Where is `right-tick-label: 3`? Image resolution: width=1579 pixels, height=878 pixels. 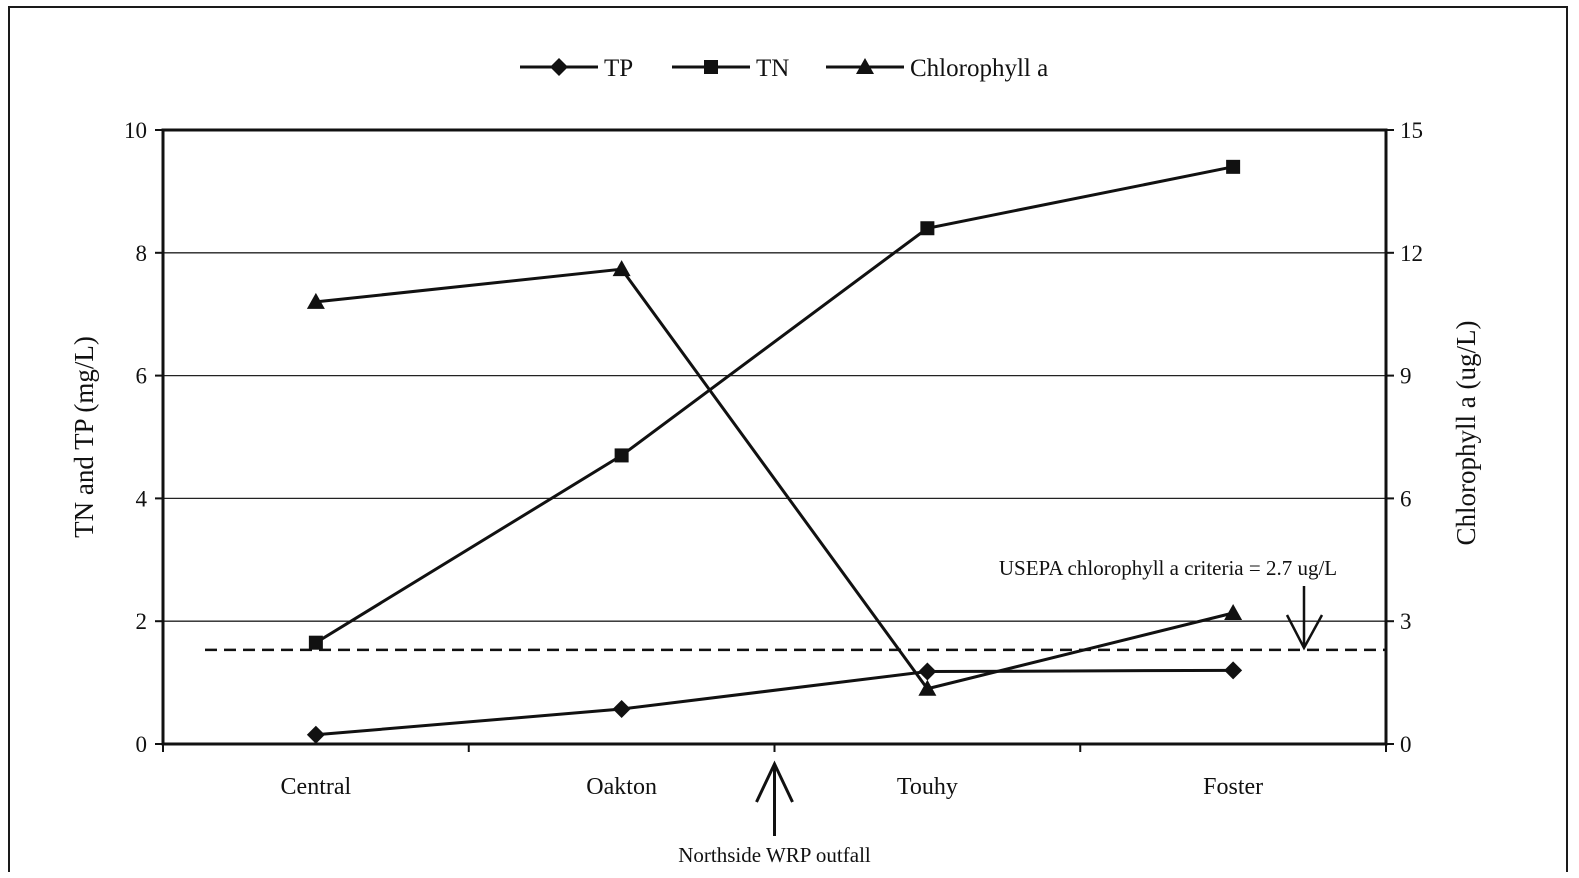 right-tick-label: 3 is located at coordinates (1406, 621).